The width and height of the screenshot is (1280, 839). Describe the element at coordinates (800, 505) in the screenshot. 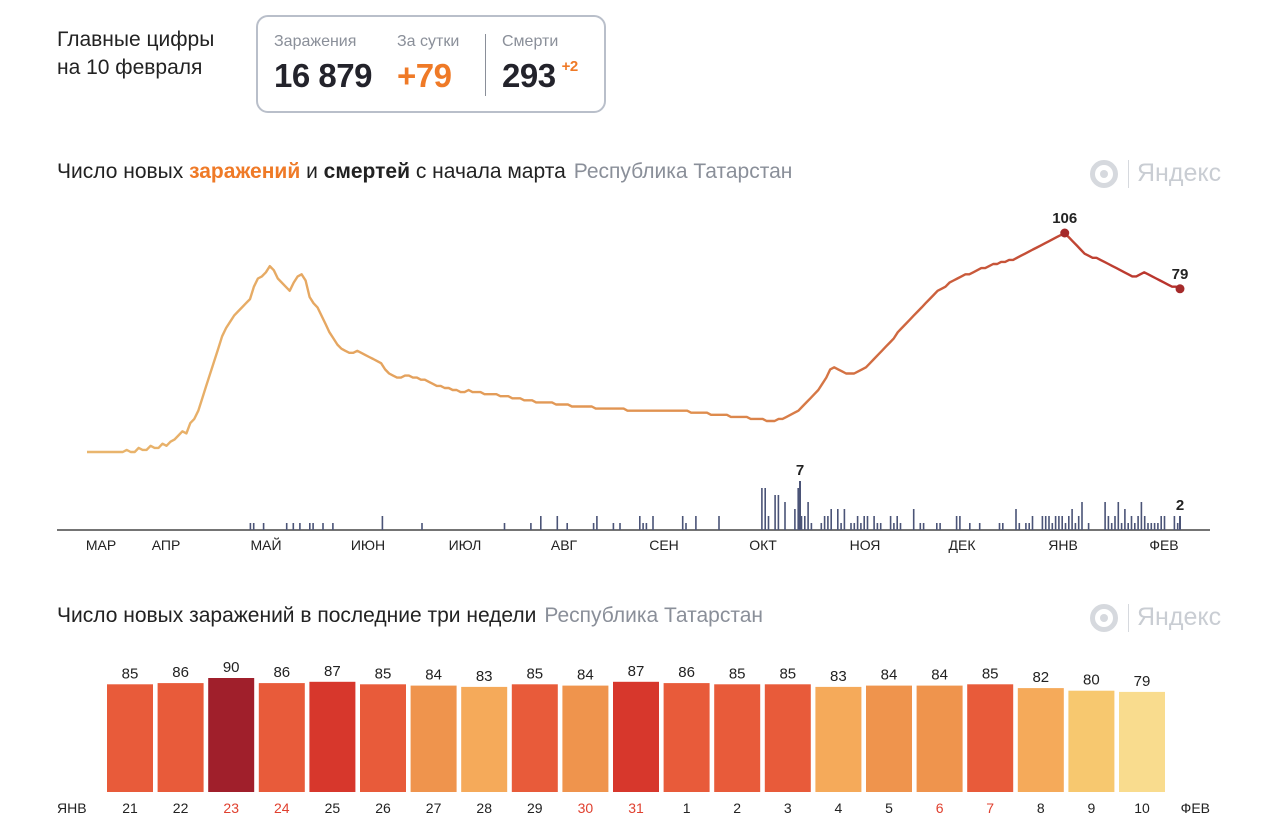

I see `death-bar-peak` at that location.